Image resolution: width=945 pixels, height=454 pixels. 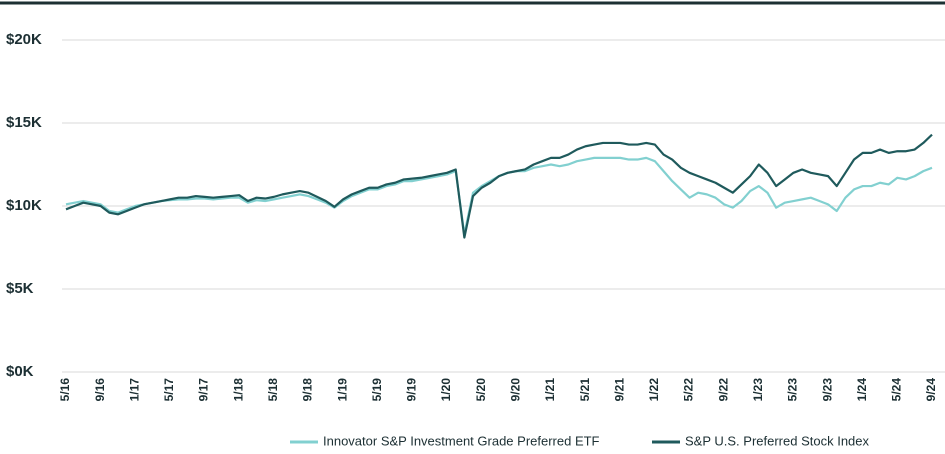 I want to click on x-tick-label: 5/18, so click(x=273, y=390).